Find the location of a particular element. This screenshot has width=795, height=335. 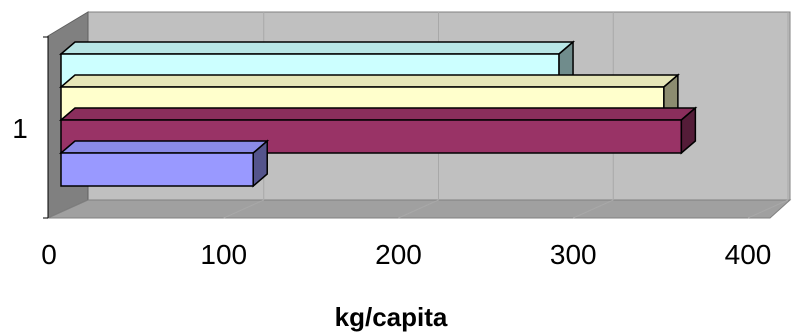

x-tick-label-0: 0 is located at coordinates (49, 254).